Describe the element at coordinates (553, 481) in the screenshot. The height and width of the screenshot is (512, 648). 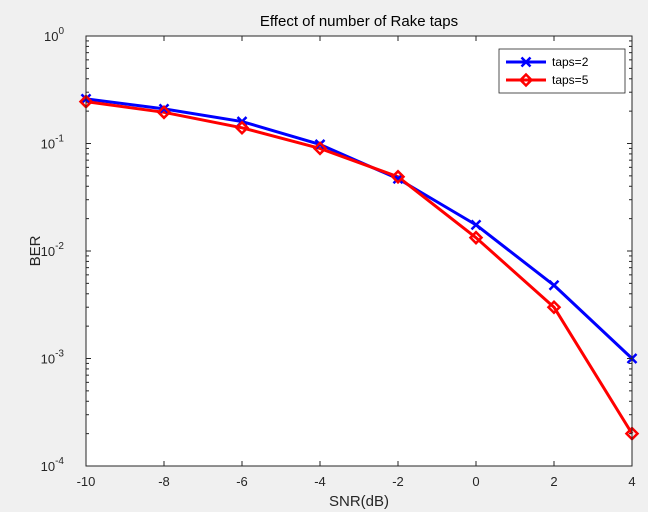
I see `x-tick-label: 2` at that location.